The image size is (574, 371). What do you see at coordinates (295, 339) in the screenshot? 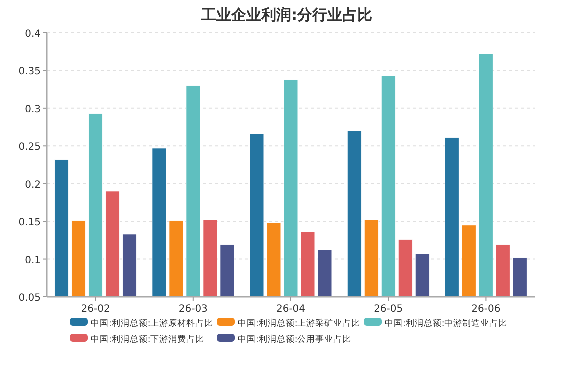
I see `legend-label: 中国:利润总额:公用事业占比` at bounding box center [295, 339].